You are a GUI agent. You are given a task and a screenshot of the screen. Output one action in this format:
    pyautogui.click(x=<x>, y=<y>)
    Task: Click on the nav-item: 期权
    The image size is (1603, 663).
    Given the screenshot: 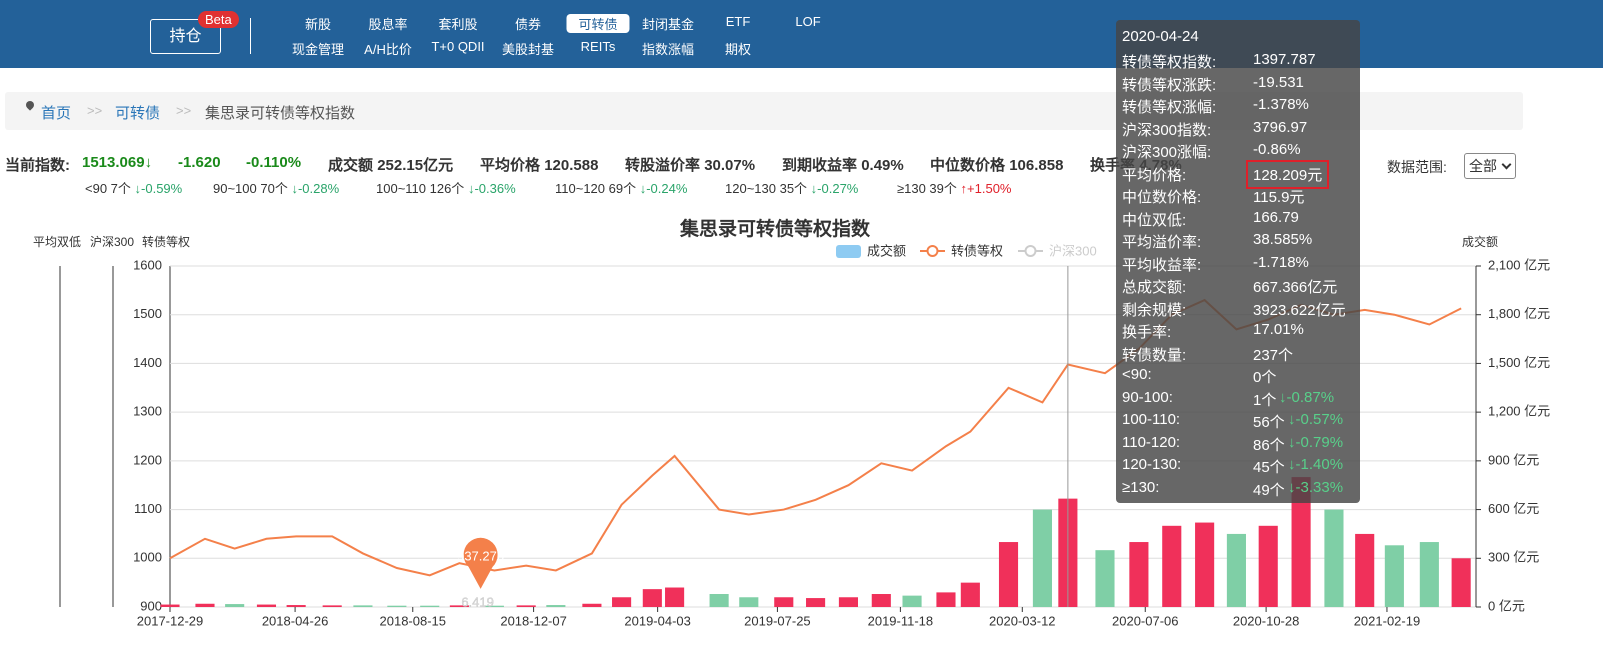 What is the action you would take?
    pyautogui.click(x=738, y=49)
    